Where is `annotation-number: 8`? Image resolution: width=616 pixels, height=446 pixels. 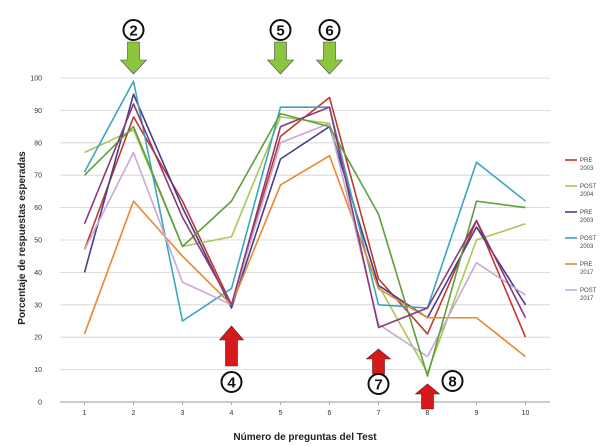
annotation-number: 8 is located at coordinates (452, 382).